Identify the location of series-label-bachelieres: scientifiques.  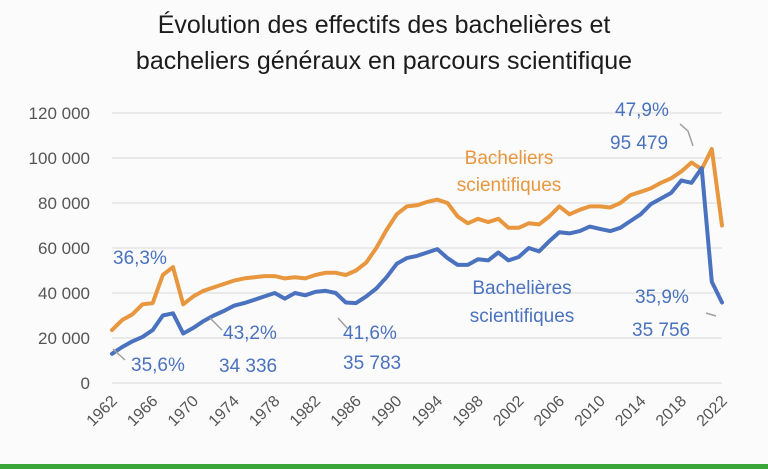
(522, 316).